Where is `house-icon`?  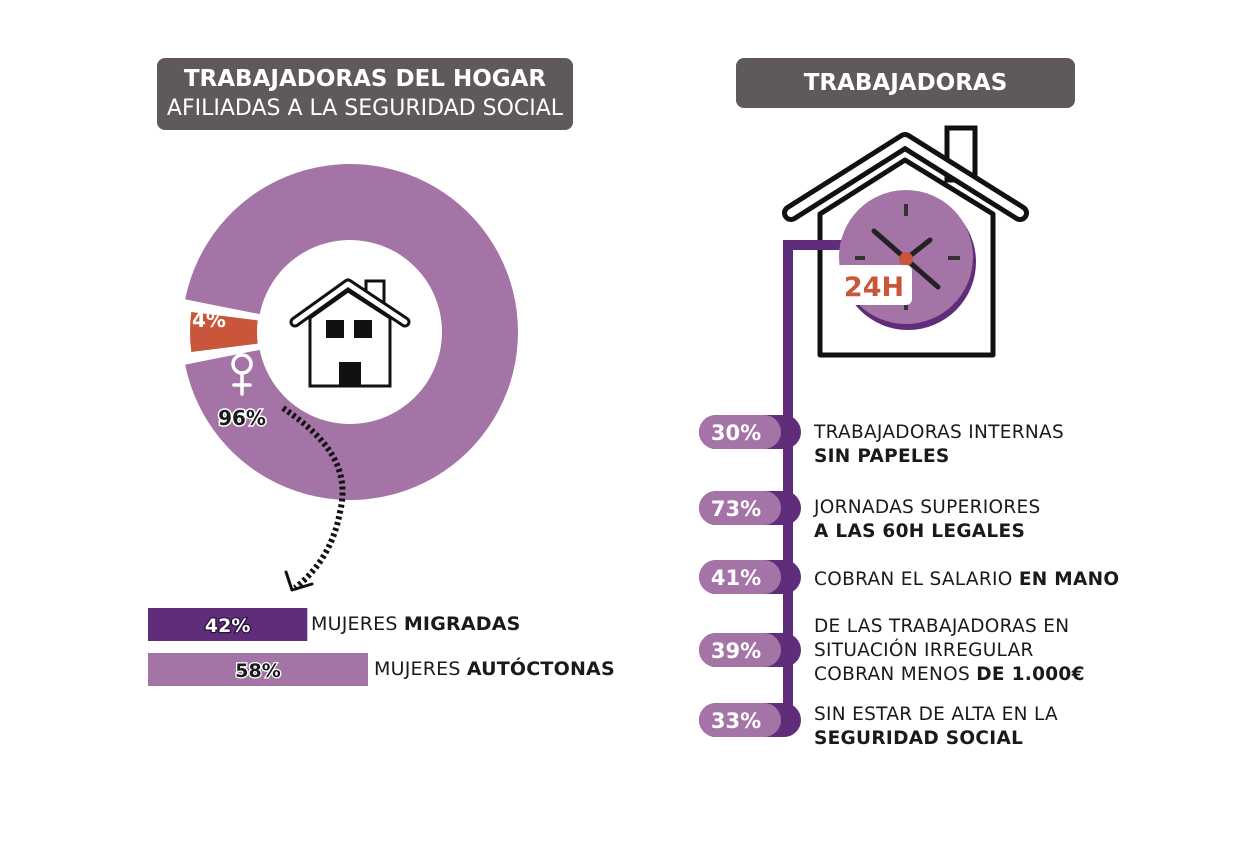 house-icon is located at coordinates (350, 333).